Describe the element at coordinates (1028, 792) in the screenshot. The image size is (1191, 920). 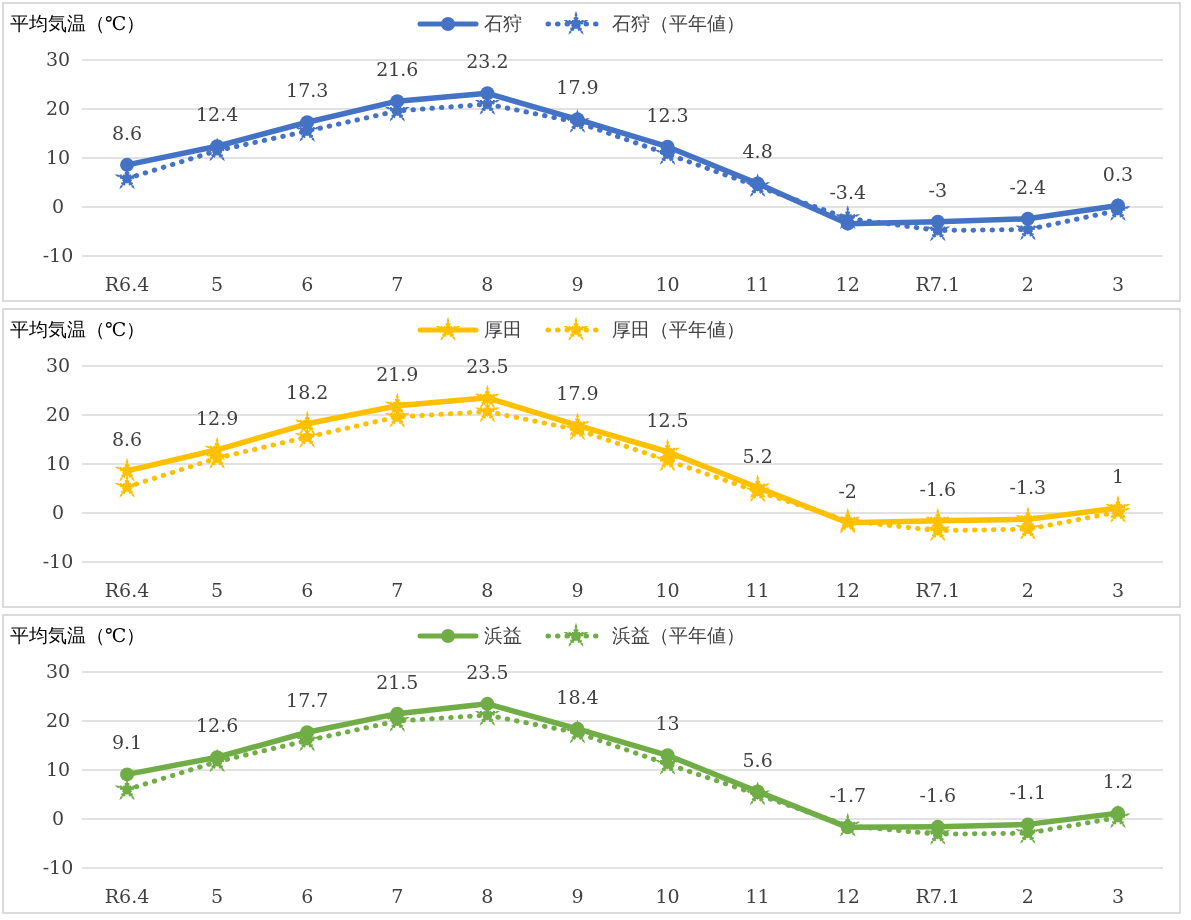
I see `data-label: -1.1` at that location.